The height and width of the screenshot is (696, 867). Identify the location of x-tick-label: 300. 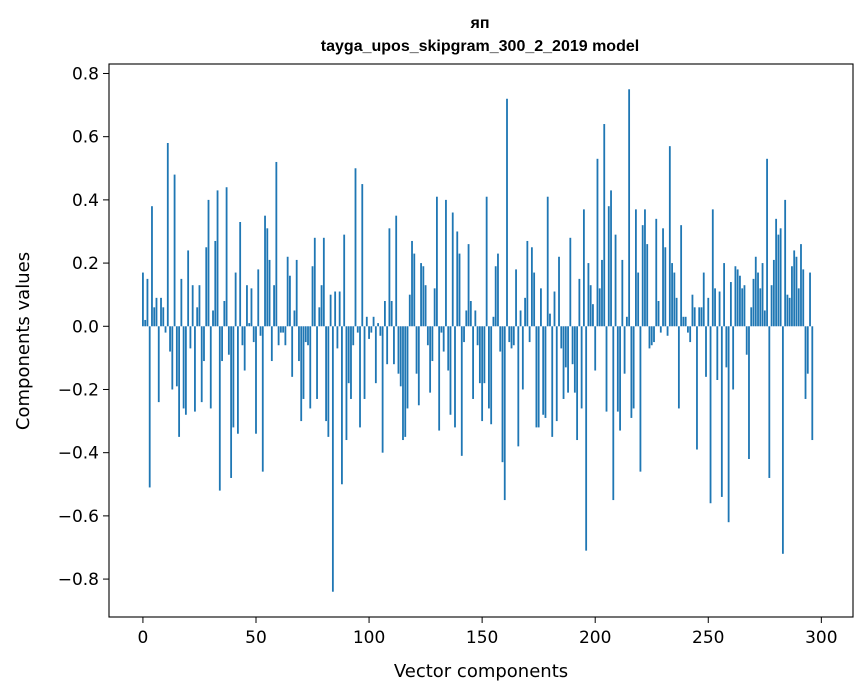
(821, 638).